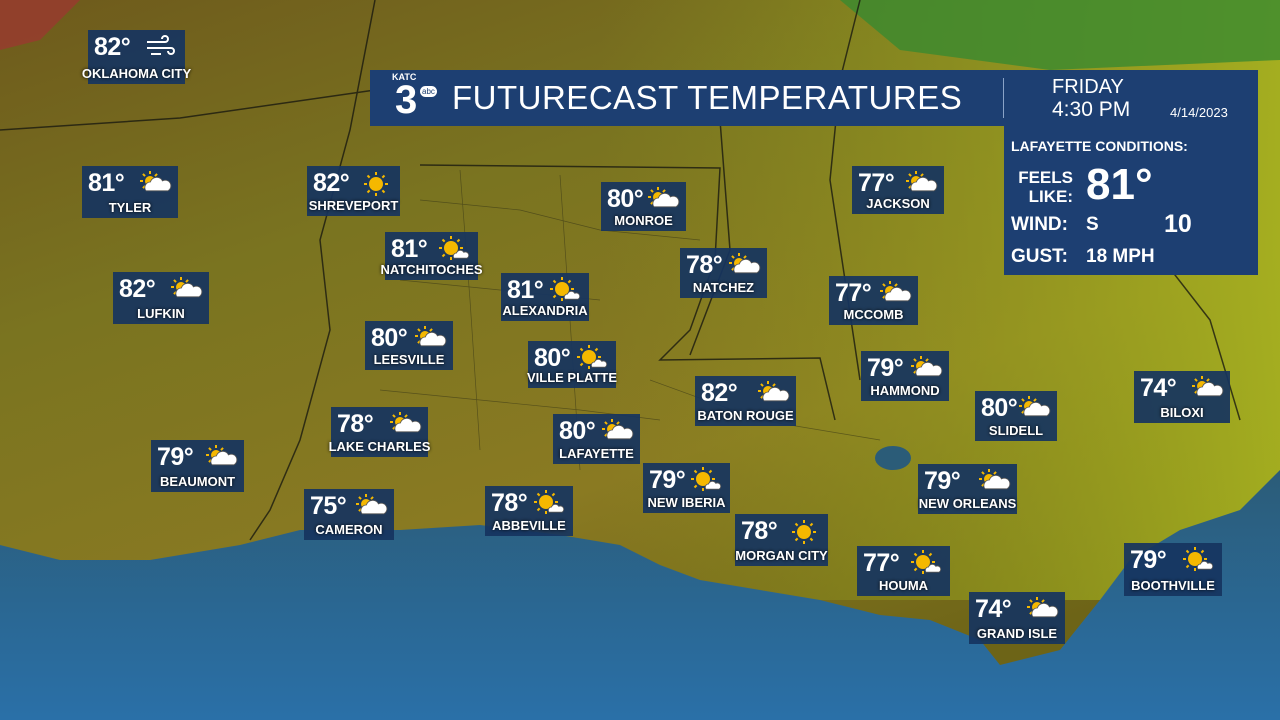 This screenshot has width=1280, height=720. What do you see at coordinates (545, 297) in the screenshot?
I see `city-marker: 81° ALEXANDRIA` at bounding box center [545, 297].